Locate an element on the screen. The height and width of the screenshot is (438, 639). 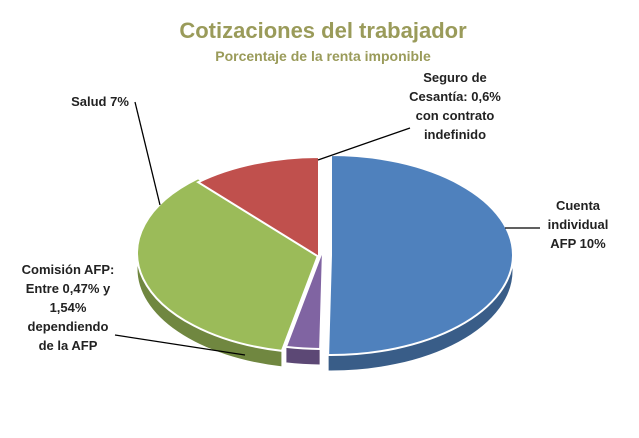
pie-slice-label: Salud 7% is located at coordinates (100, 101).